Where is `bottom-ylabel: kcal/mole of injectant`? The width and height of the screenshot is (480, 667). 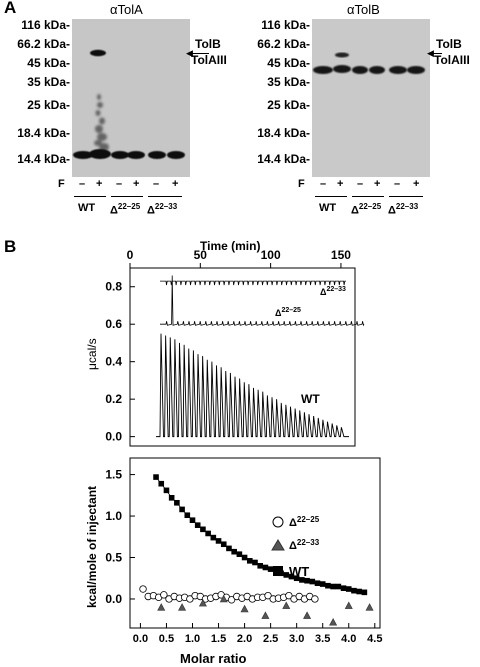 bottom-ylabel: kcal/mole of injectant is located at coordinates (92, 547).